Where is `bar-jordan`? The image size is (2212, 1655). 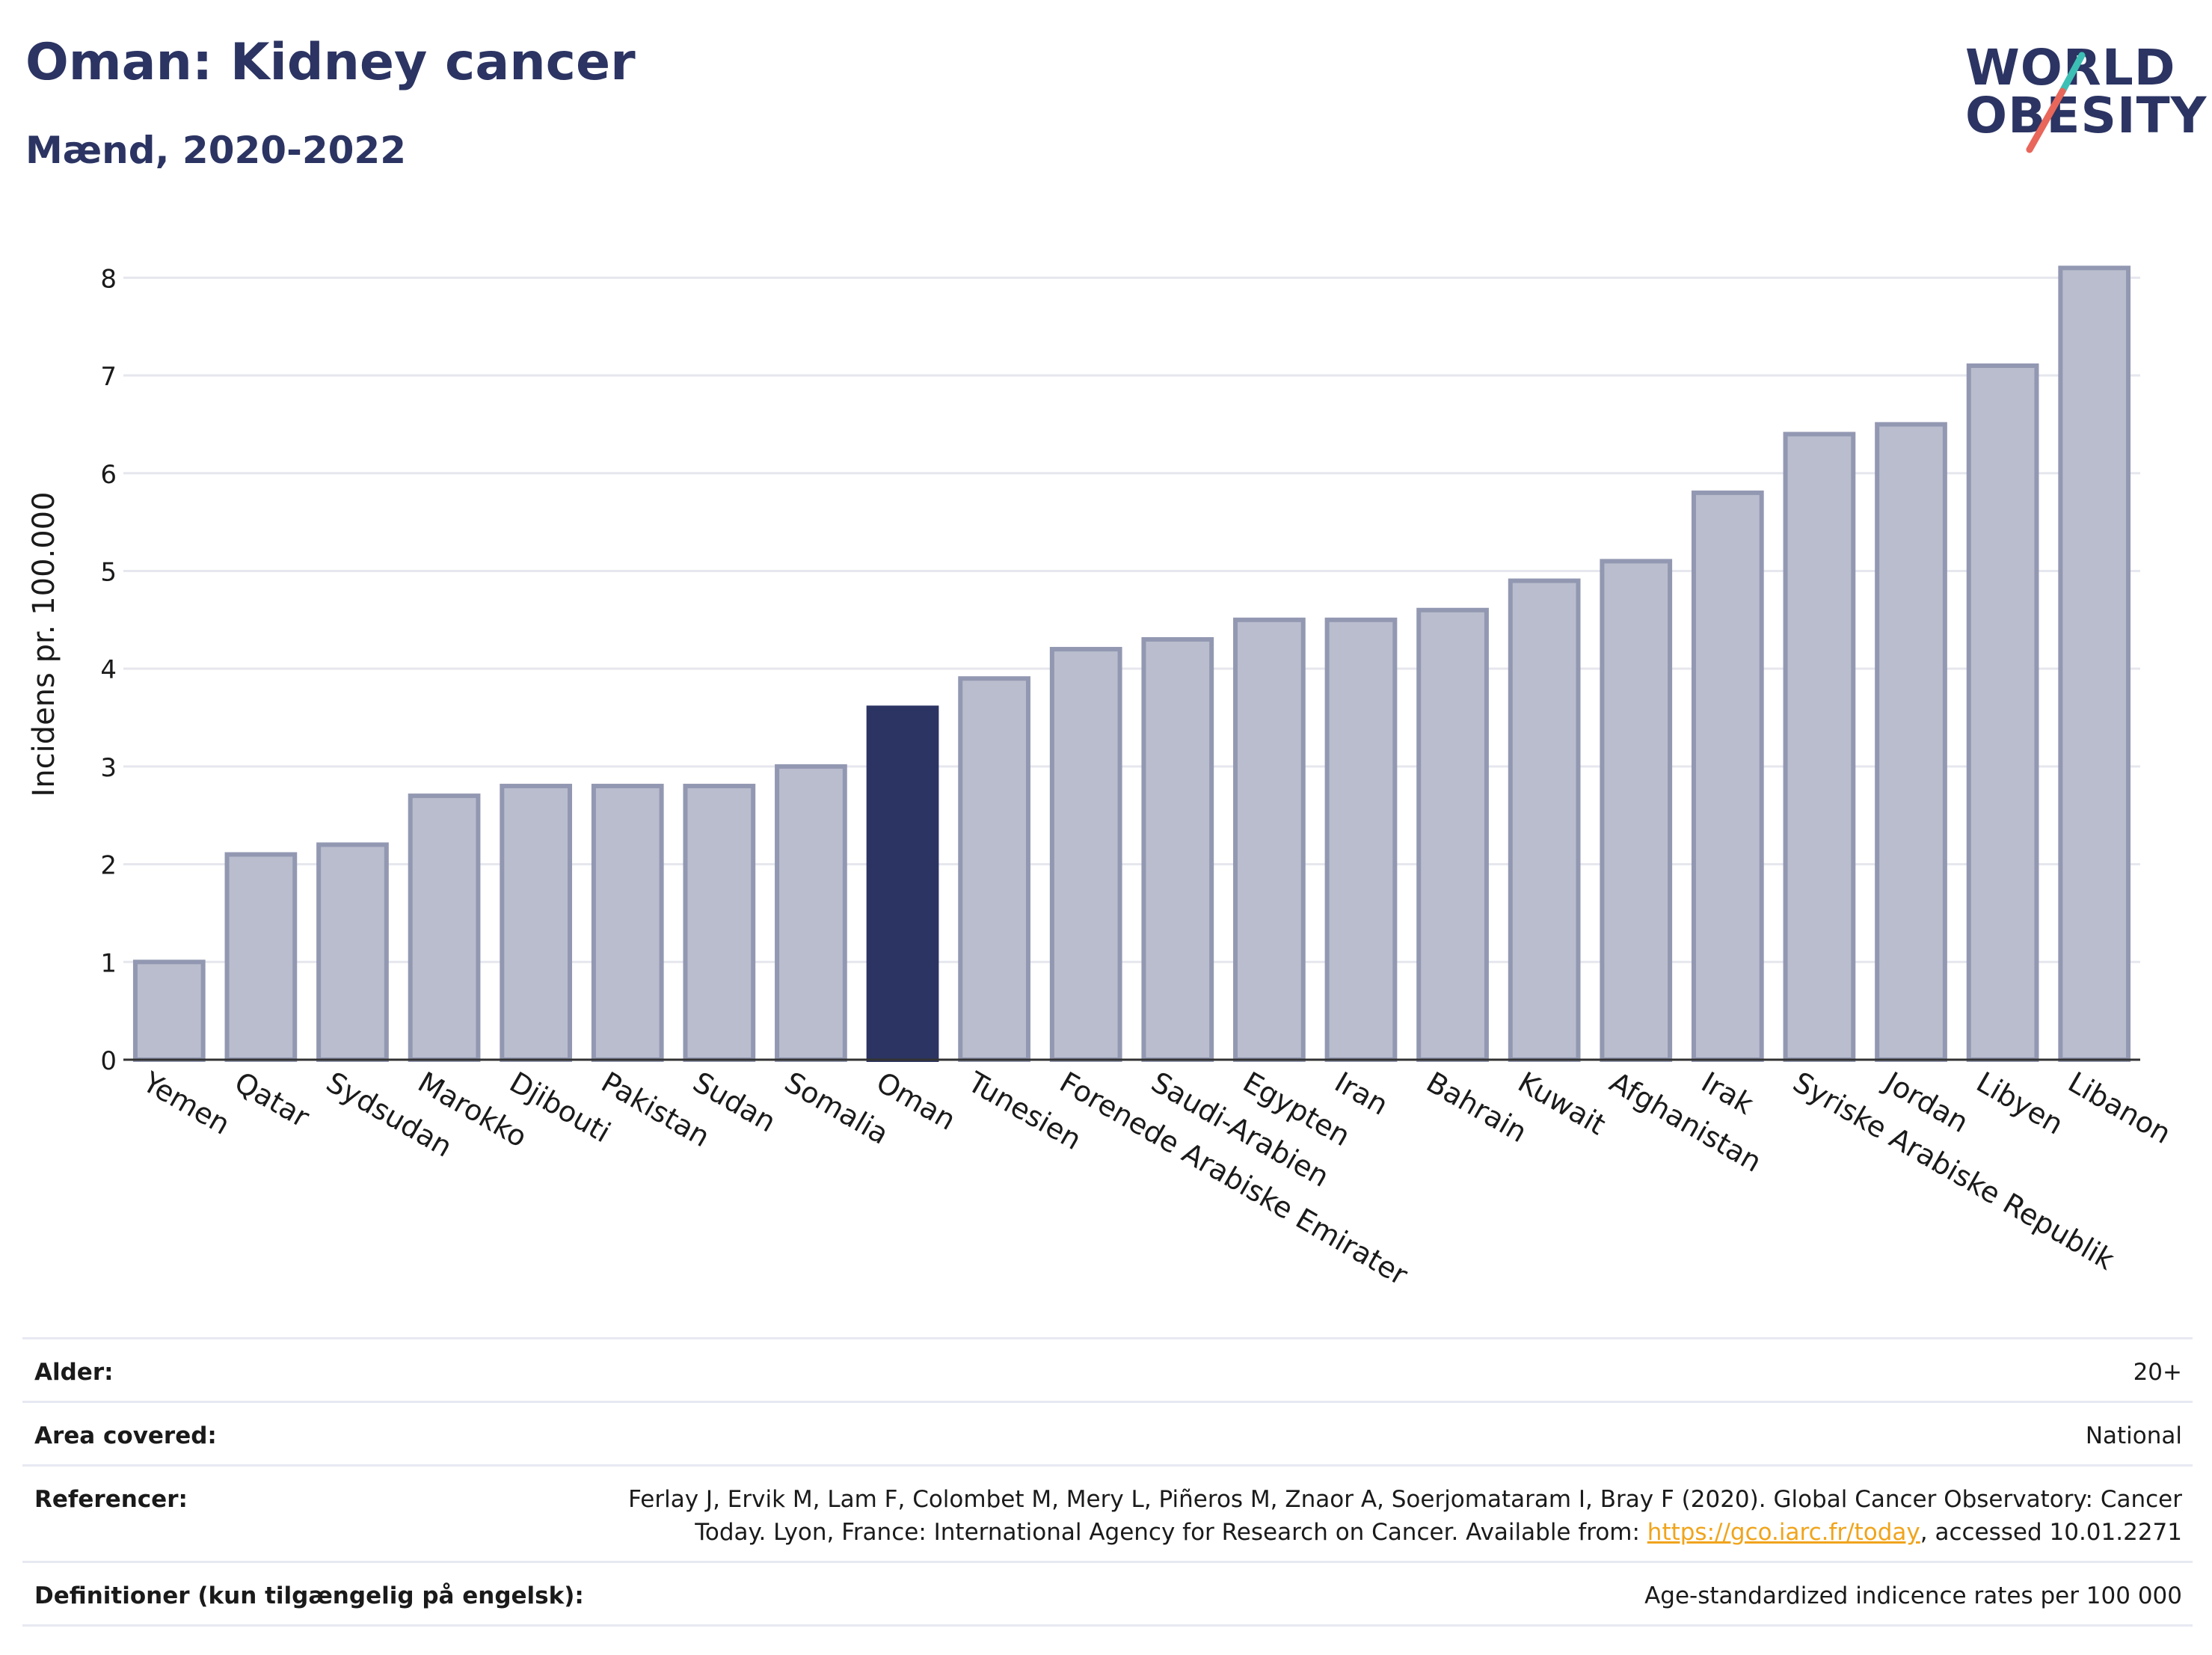 bar-jordan is located at coordinates (1911, 742).